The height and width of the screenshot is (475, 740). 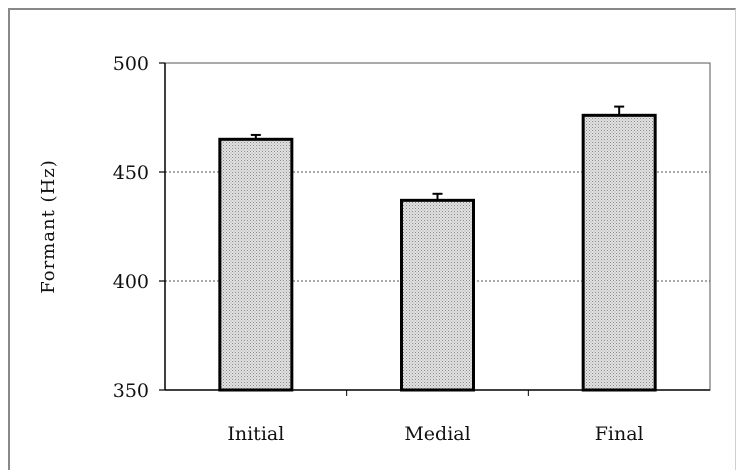 What do you see at coordinates (256, 264) in the screenshot?
I see `bar-initial` at bounding box center [256, 264].